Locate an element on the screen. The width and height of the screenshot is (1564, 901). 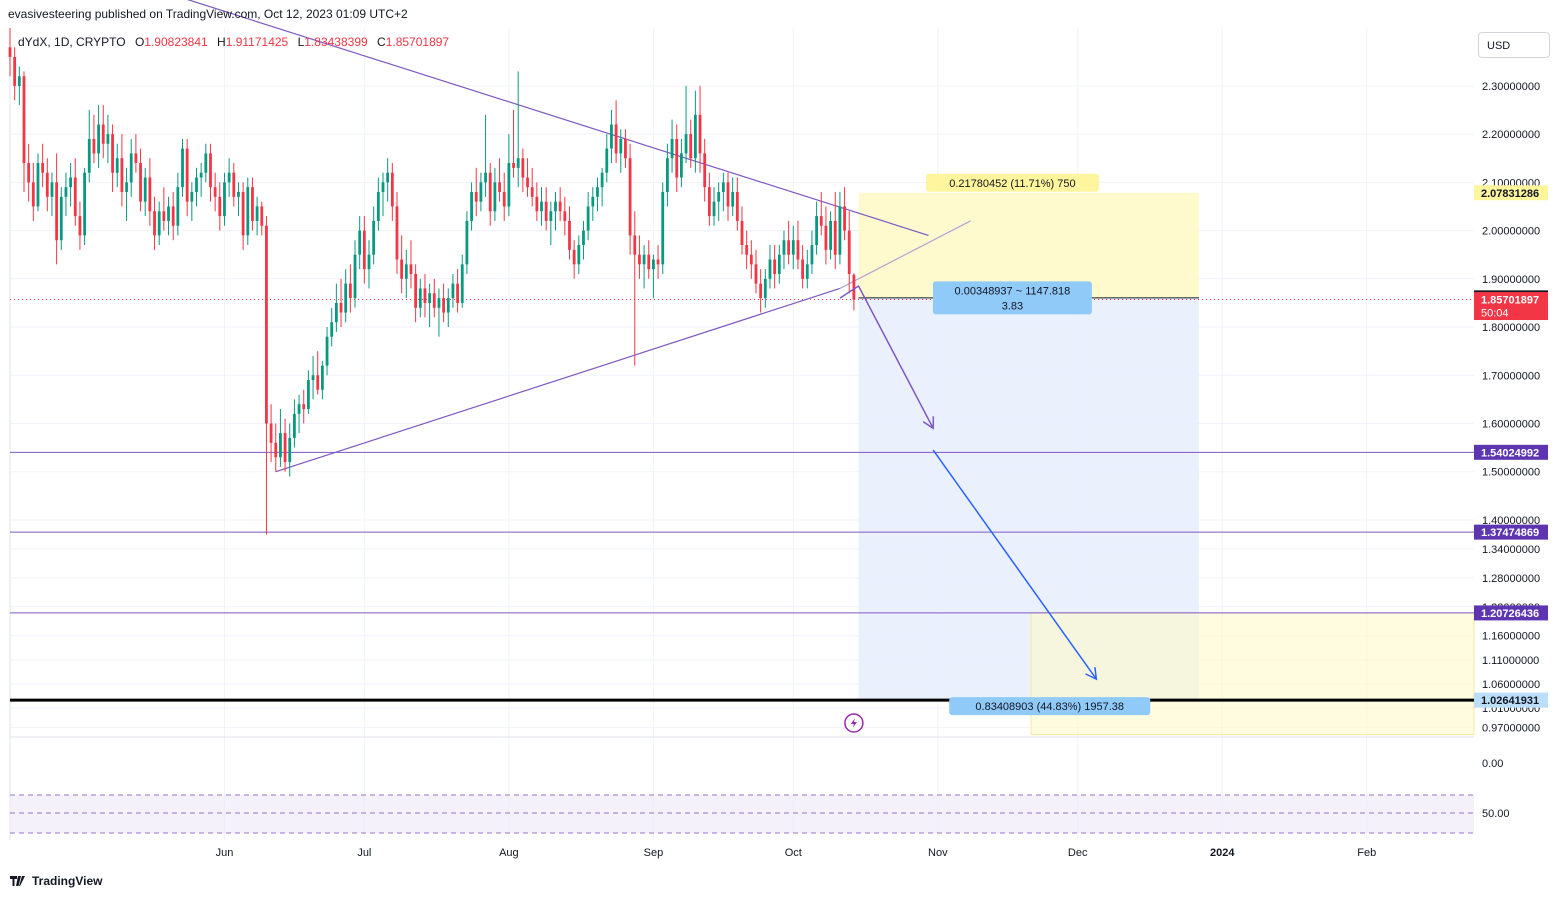
price-label: 2.07831286 is located at coordinates (1510, 194).